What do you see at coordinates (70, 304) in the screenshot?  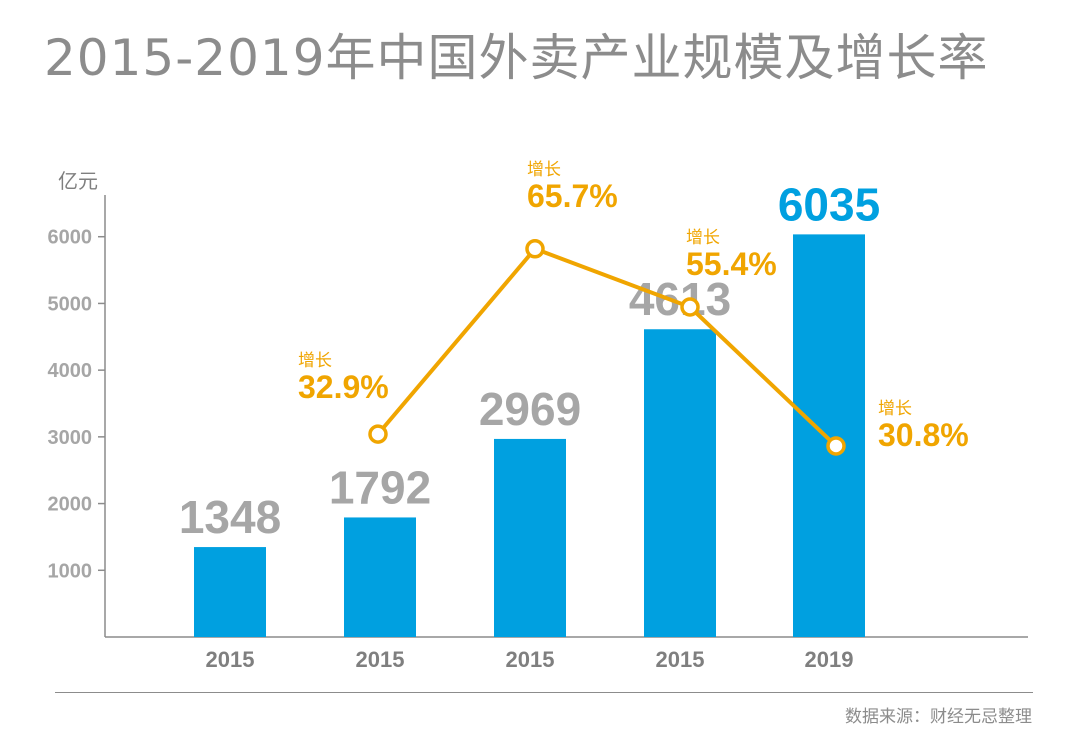 I see `y-tick-label: 5000` at bounding box center [70, 304].